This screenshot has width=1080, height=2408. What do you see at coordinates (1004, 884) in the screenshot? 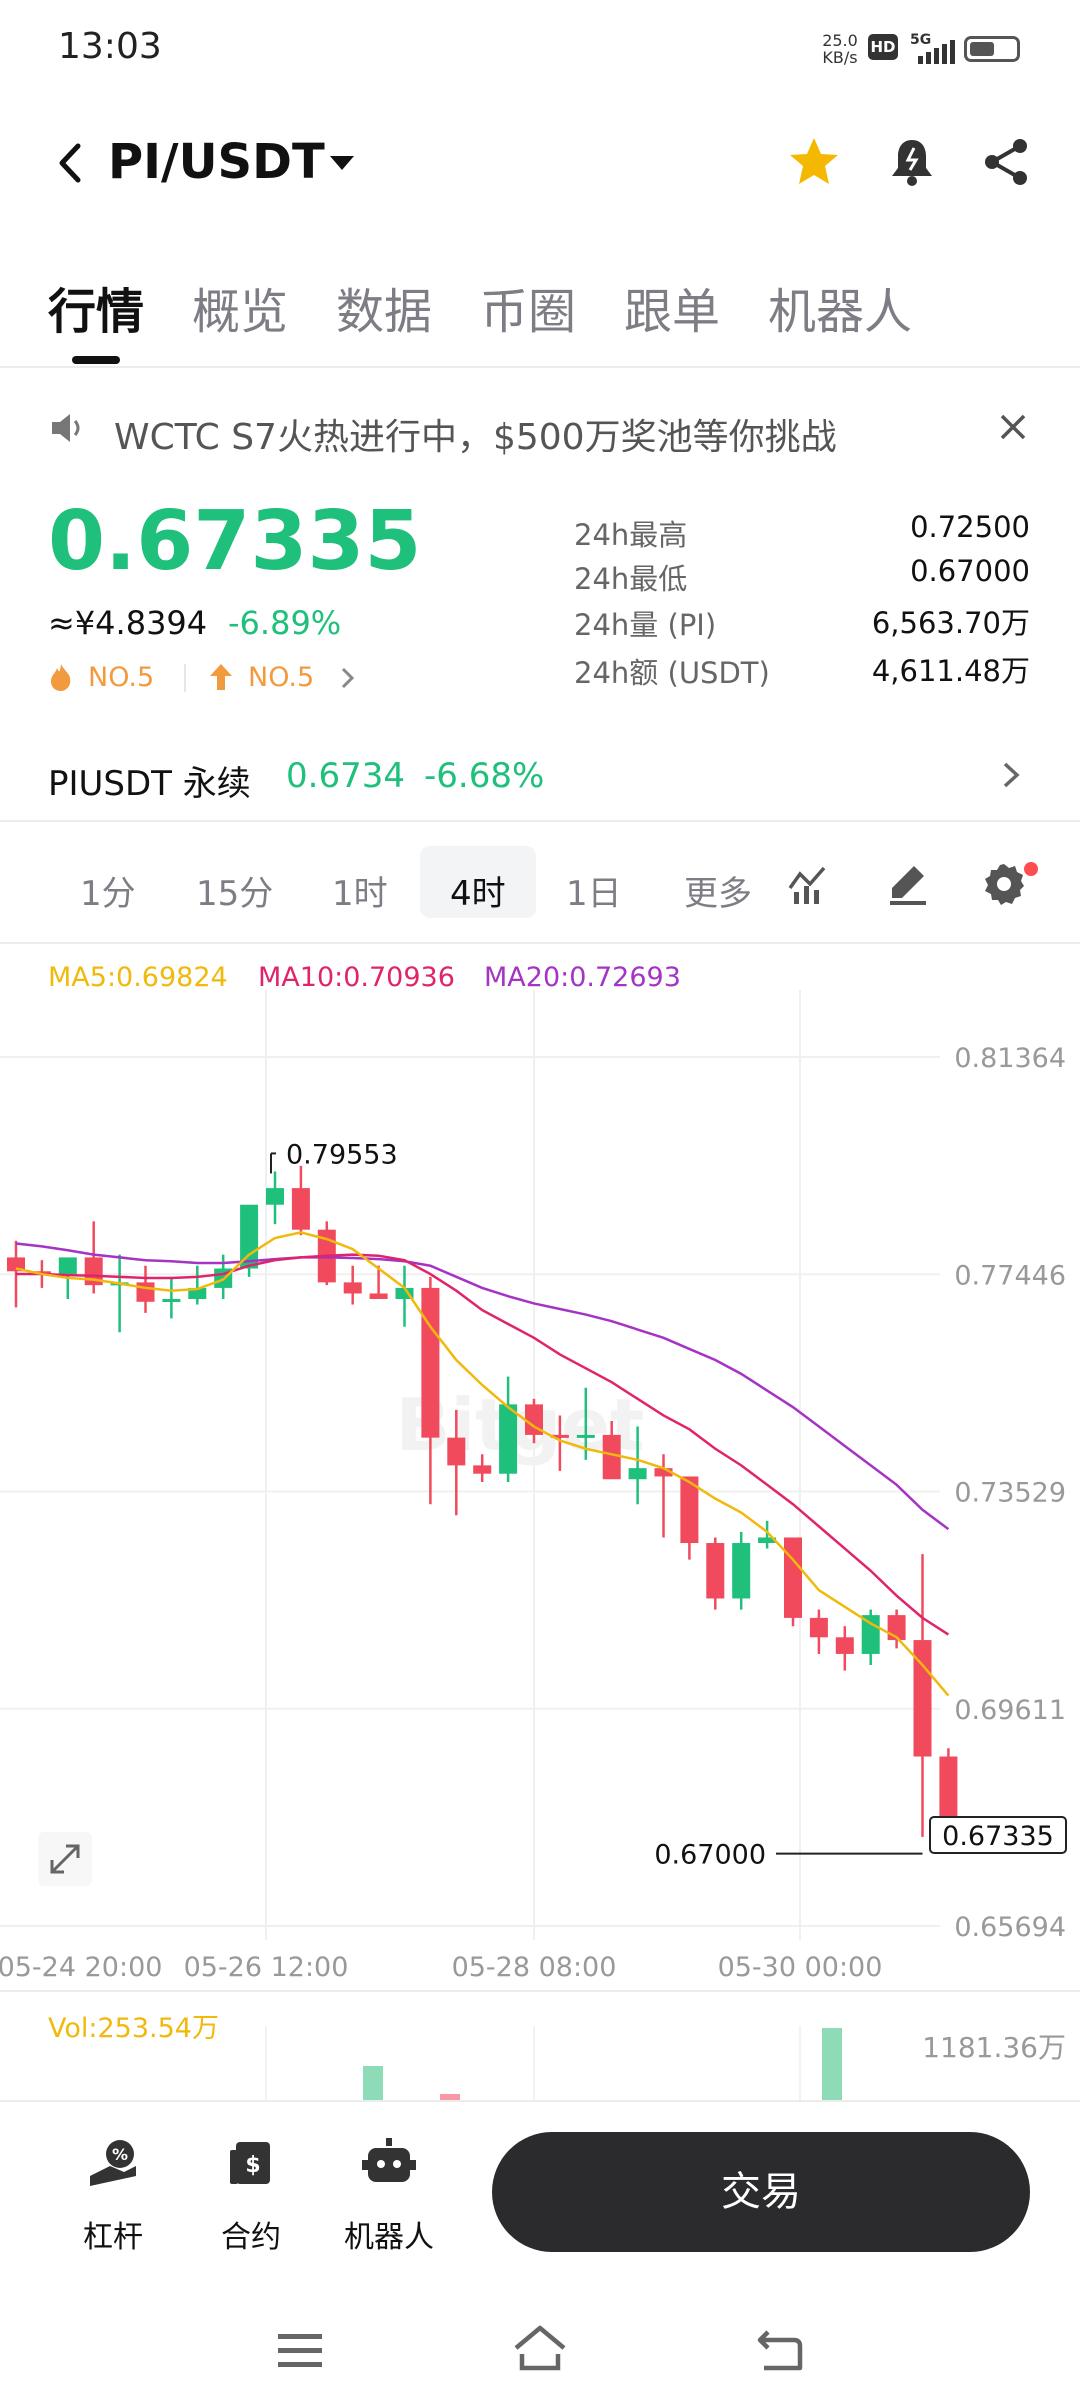
I see `settings-gear-icon` at bounding box center [1004, 884].